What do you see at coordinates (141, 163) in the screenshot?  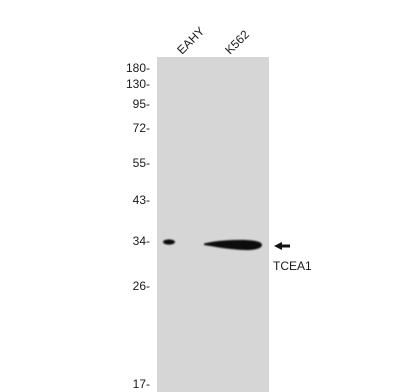 I see `mw-label-55: 55-` at bounding box center [141, 163].